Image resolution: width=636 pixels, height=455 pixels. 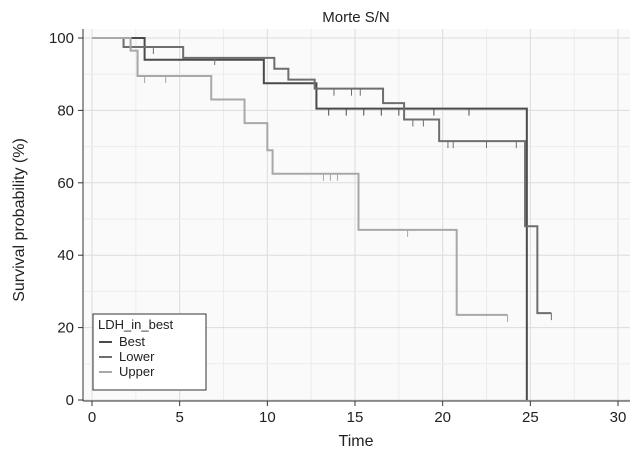 I want to click on x-axis-title: Time, so click(x=356, y=441).